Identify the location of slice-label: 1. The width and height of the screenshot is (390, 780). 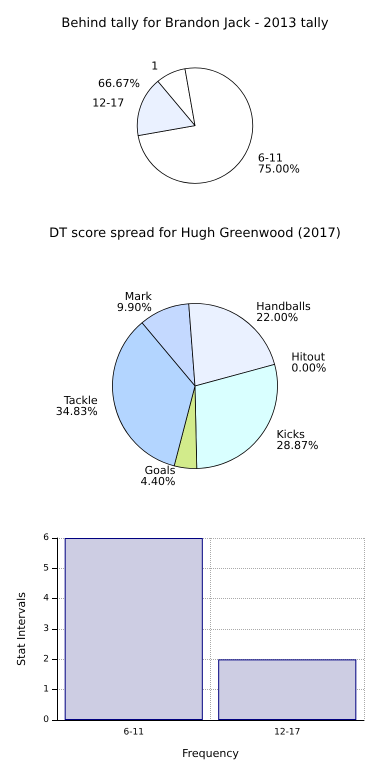
(154, 66).